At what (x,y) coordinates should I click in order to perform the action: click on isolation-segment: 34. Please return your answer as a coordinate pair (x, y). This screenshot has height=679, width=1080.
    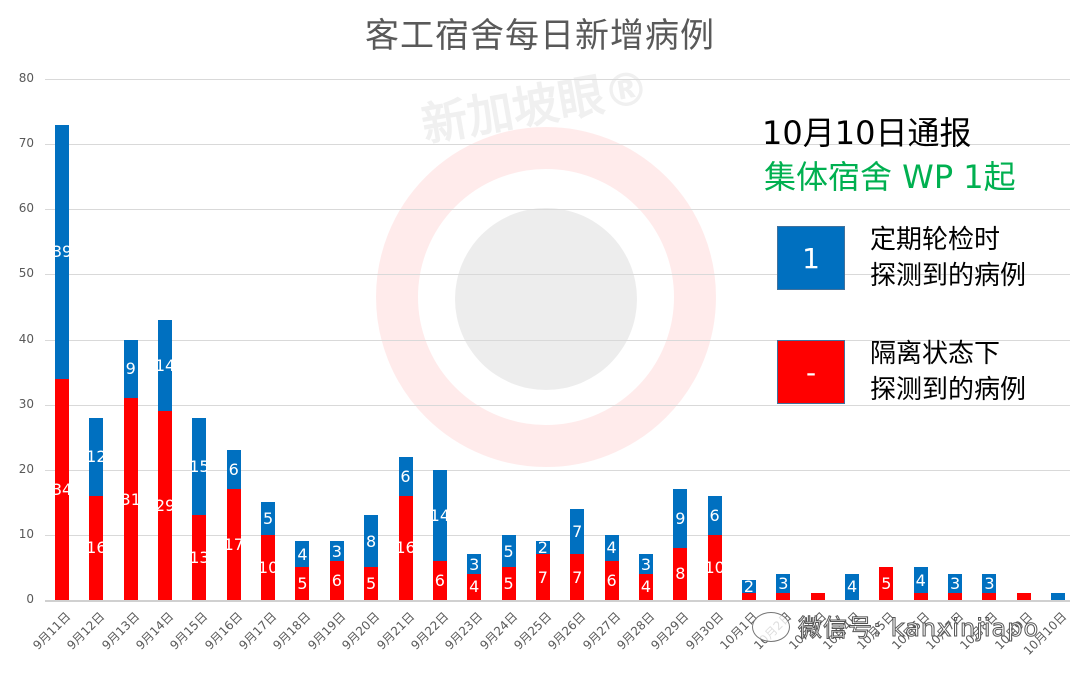
    Looking at the image, I should click on (62, 489).